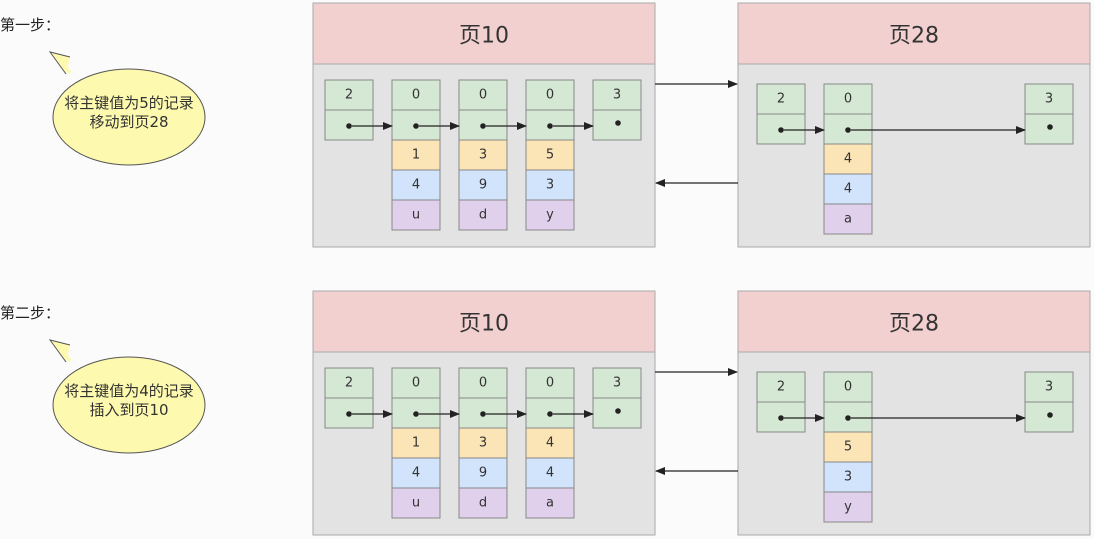 This screenshot has height=539, width=1094. Describe the element at coordinates (129, 391) in the screenshot. I see `bubble-text: 将主键值为4的记录` at that location.